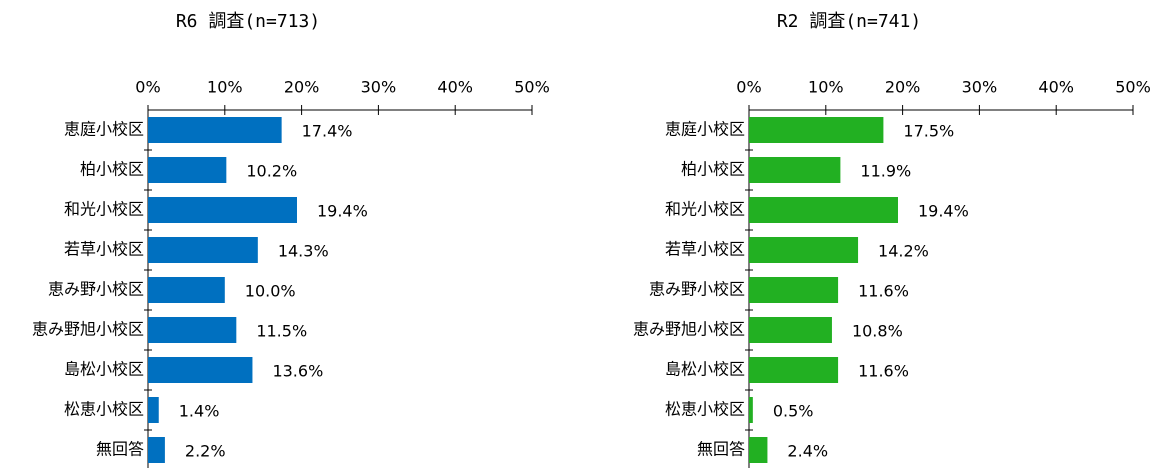  What do you see at coordinates (271, 171) in the screenshot?
I see `value-label: 10.2%` at bounding box center [271, 171].